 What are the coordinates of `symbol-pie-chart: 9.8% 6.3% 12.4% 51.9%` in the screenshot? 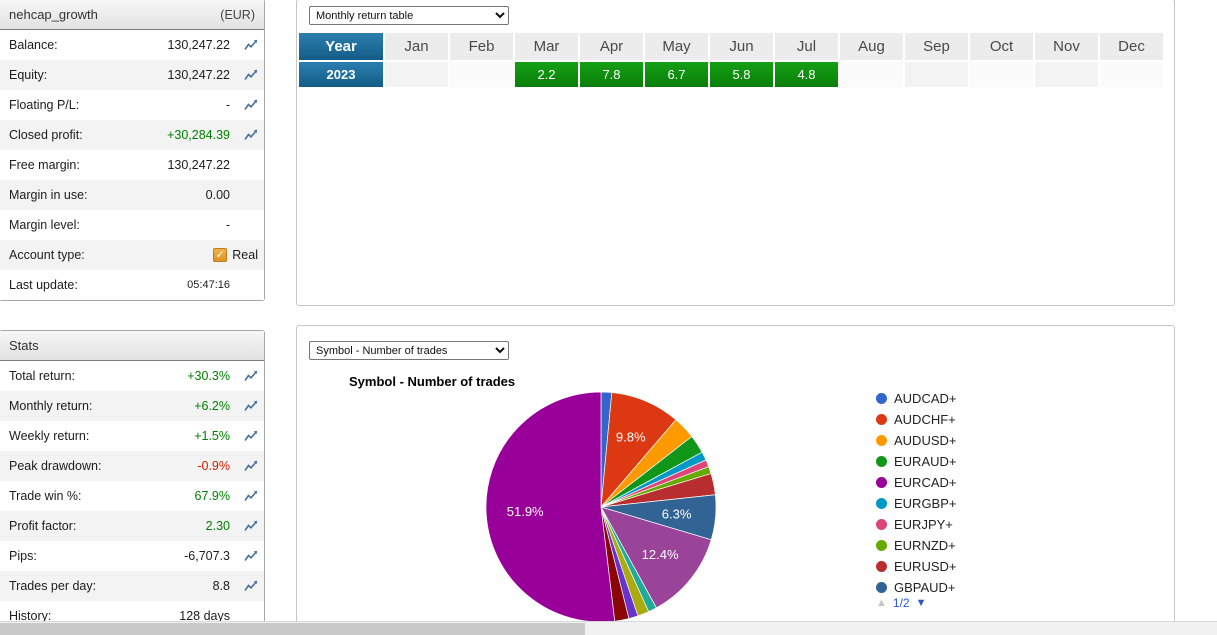 It's located at (601, 507).